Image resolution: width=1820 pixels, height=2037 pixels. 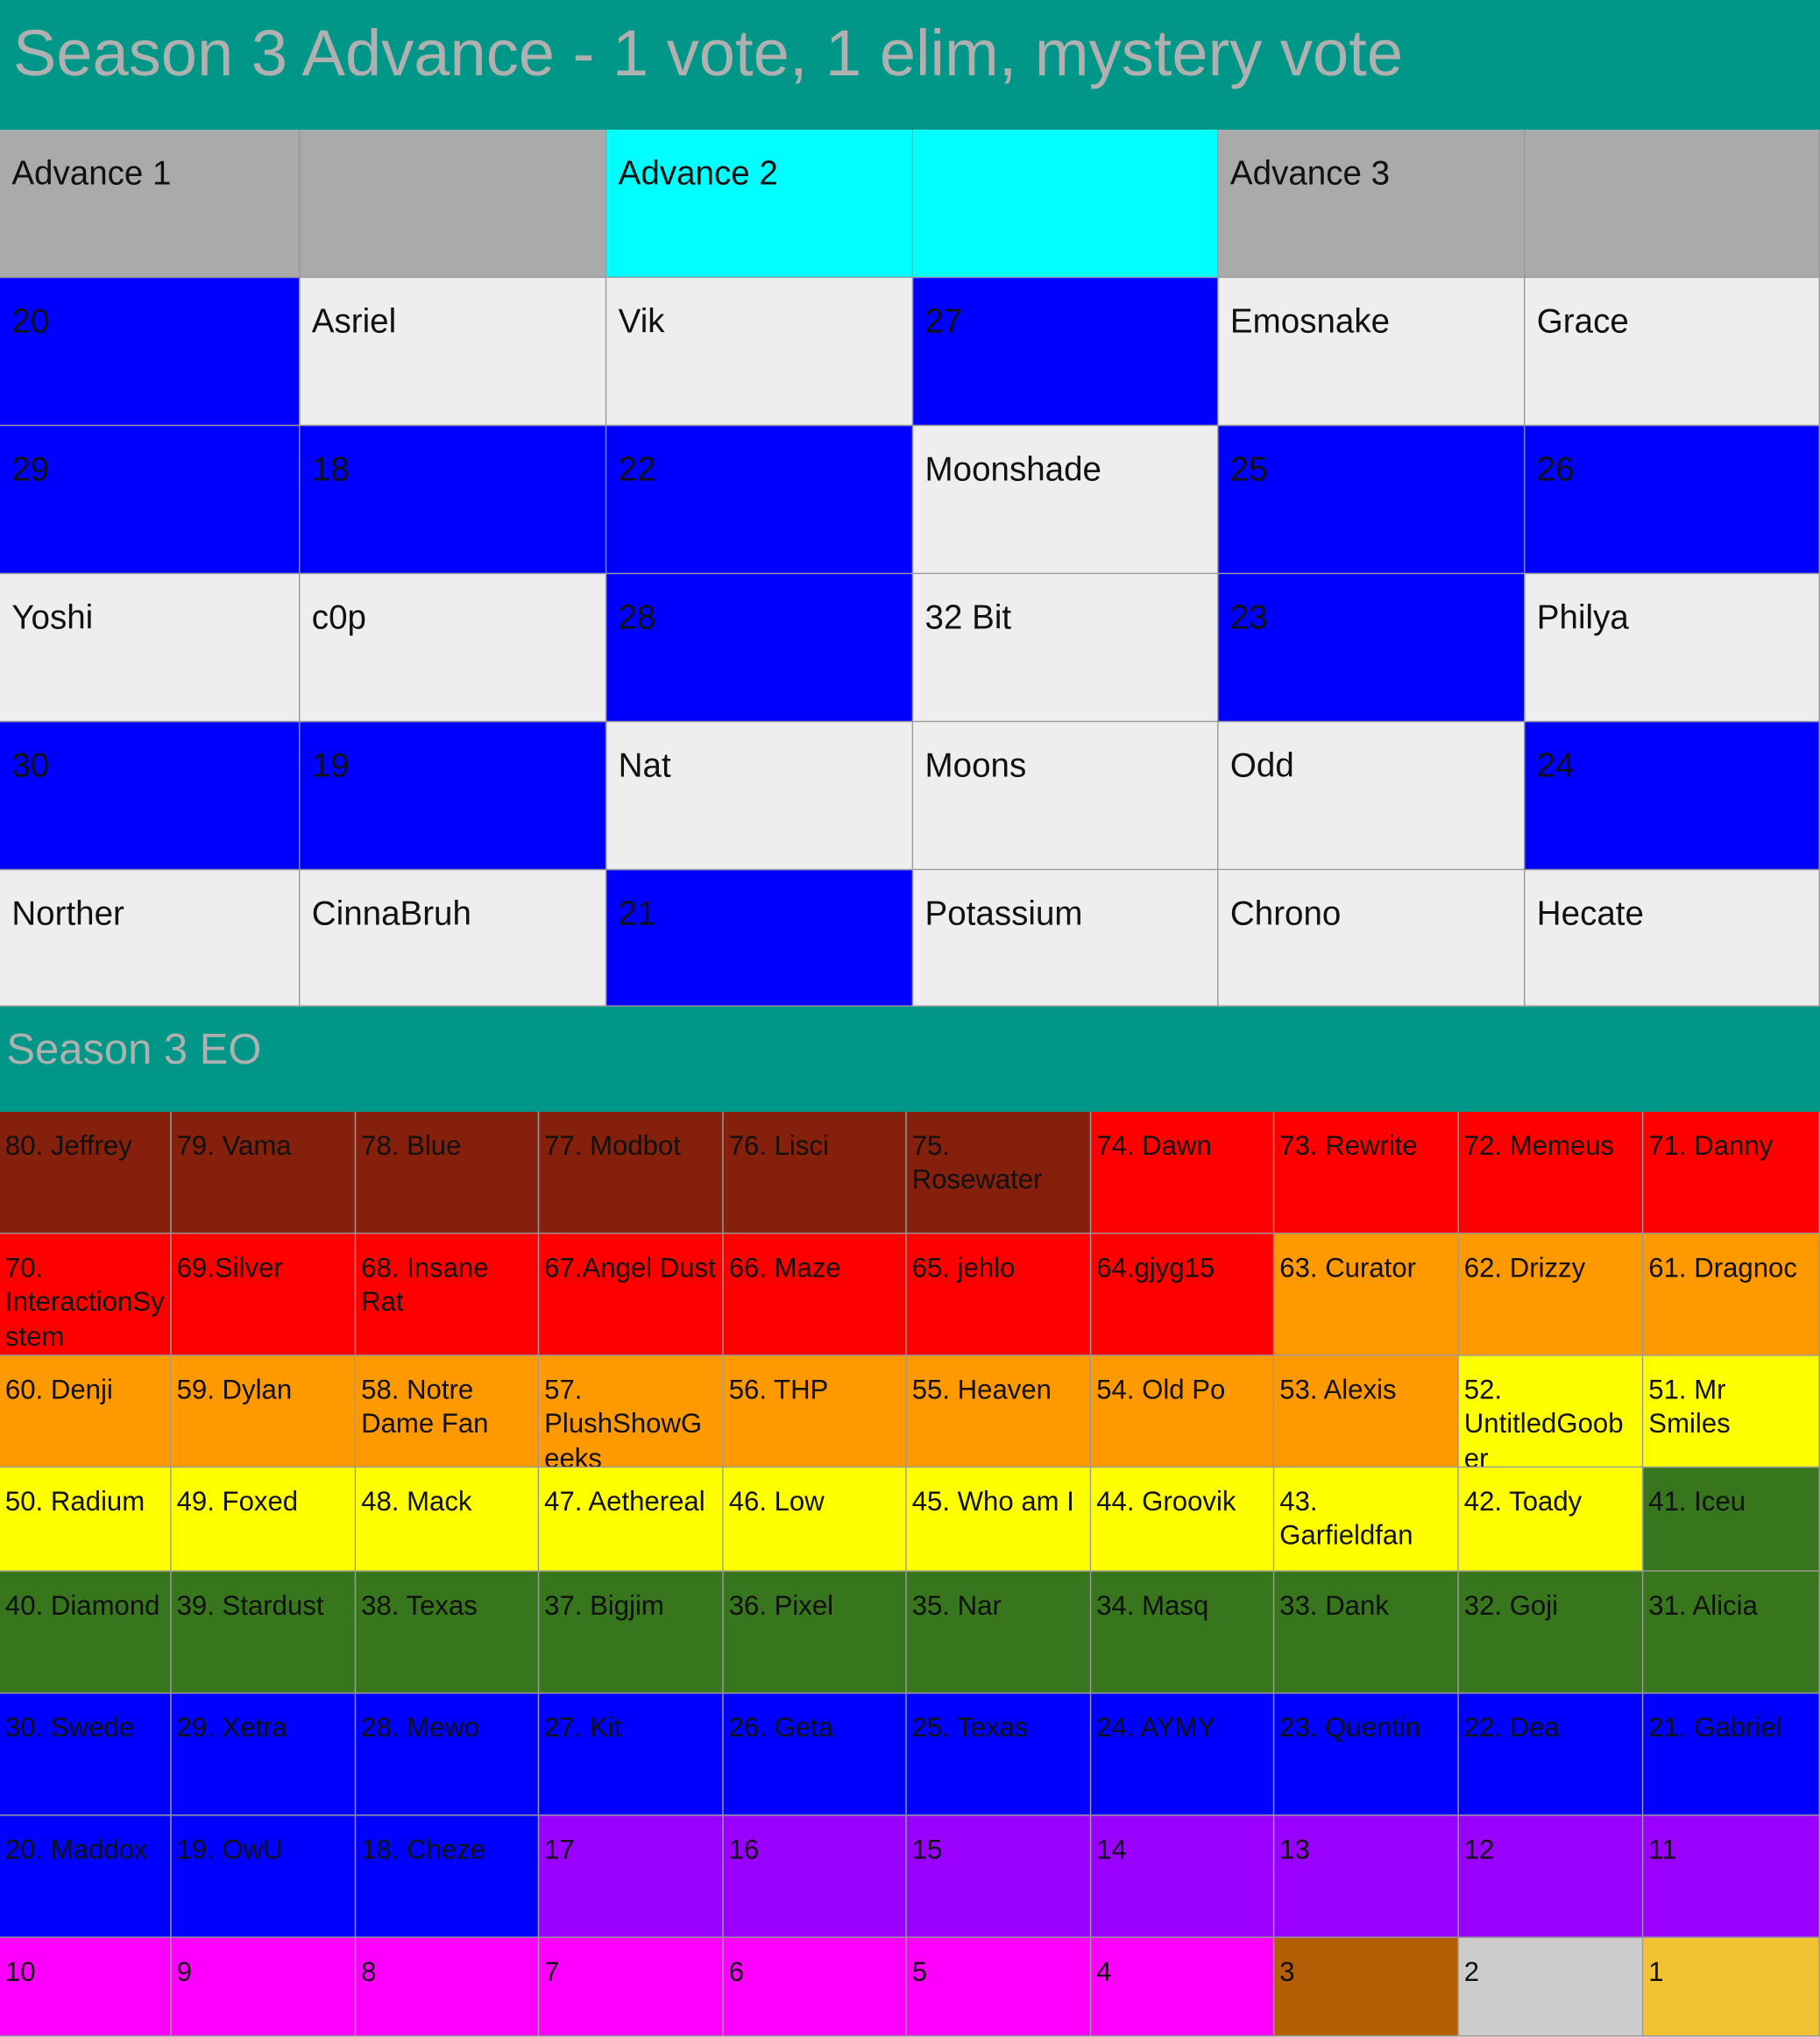 What do you see at coordinates (1731, 1520) in the screenshot?
I see `cell: 41. Iceu` at bounding box center [1731, 1520].